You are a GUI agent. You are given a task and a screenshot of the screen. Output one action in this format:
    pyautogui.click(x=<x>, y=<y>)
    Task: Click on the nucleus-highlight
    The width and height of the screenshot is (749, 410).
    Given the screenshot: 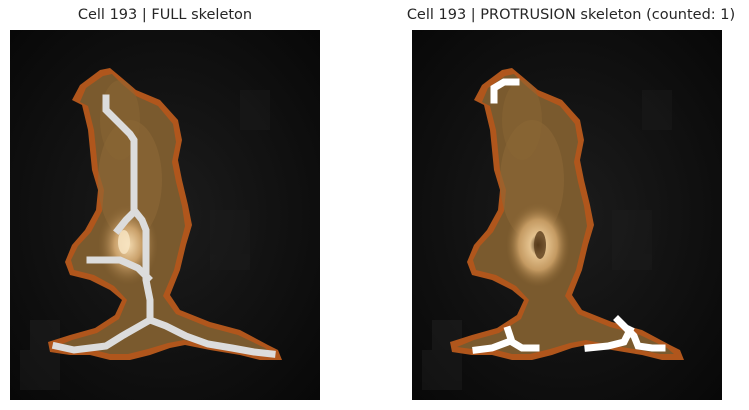 What is the action you would take?
    pyautogui.click(x=124, y=242)
    